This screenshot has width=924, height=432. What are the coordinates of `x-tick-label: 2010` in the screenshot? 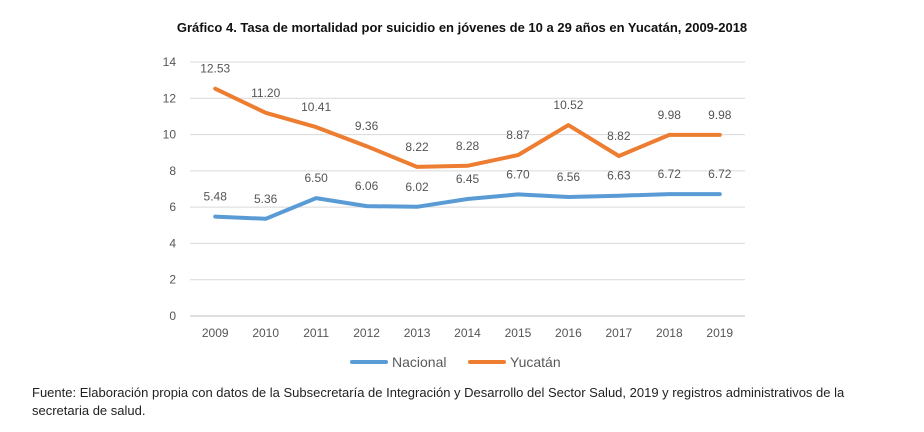 It's located at (265, 333).